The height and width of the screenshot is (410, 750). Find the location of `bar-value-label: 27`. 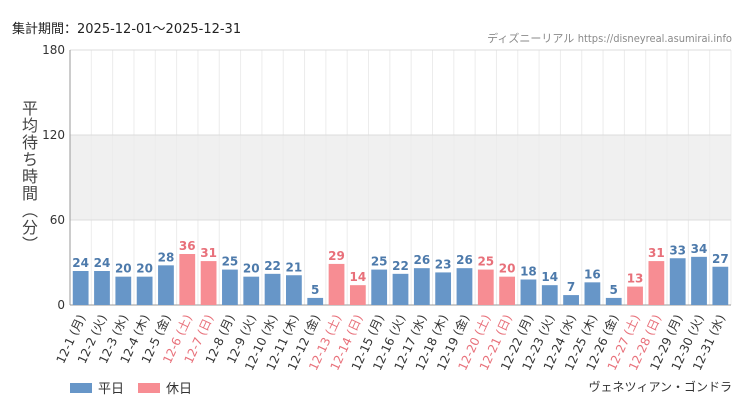

bar-value-label: 27 is located at coordinates (720, 259).